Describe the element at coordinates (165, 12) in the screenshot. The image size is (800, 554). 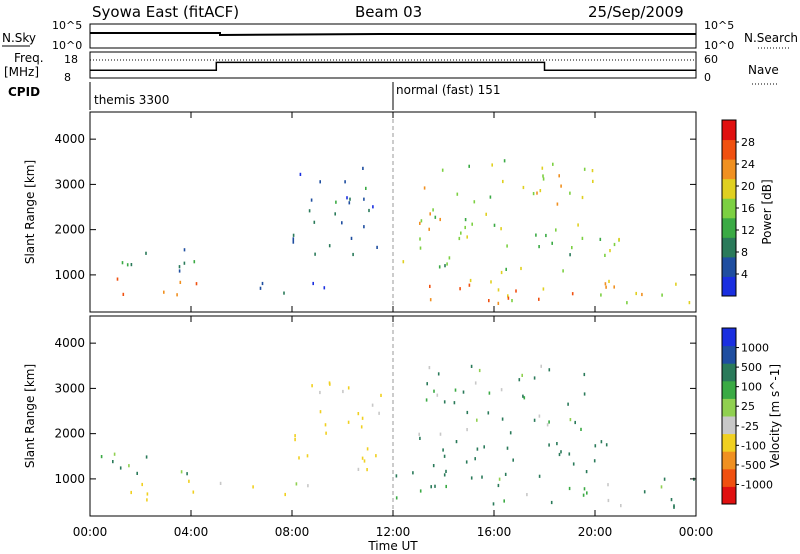
I see `station-title: Syowa East (fitACF)` at that location.